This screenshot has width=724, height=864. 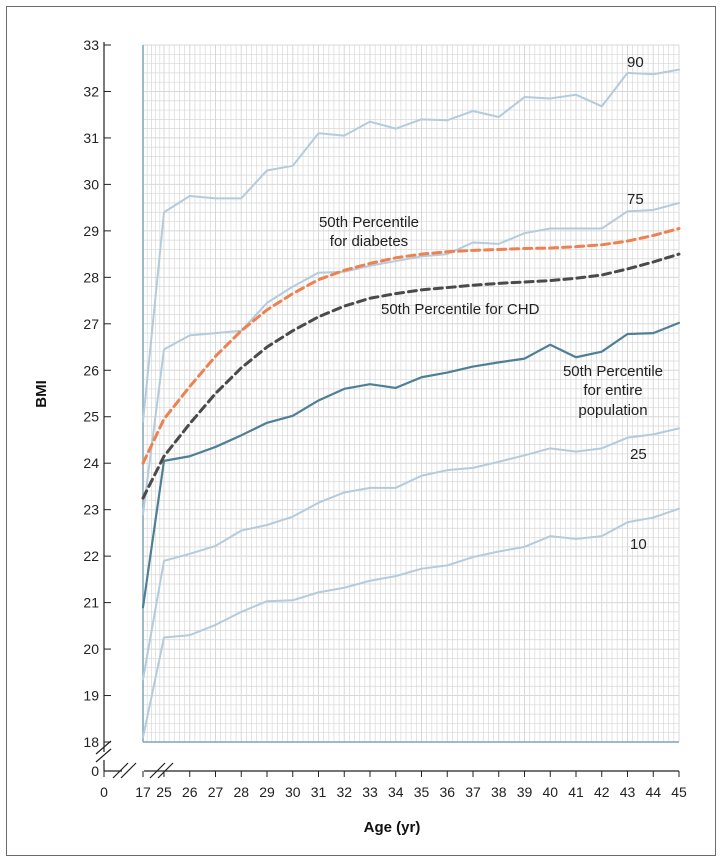 What do you see at coordinates (525, 792) in the screenshot?
I see `x-tick-label: 39` at bounding box center [525, 792].